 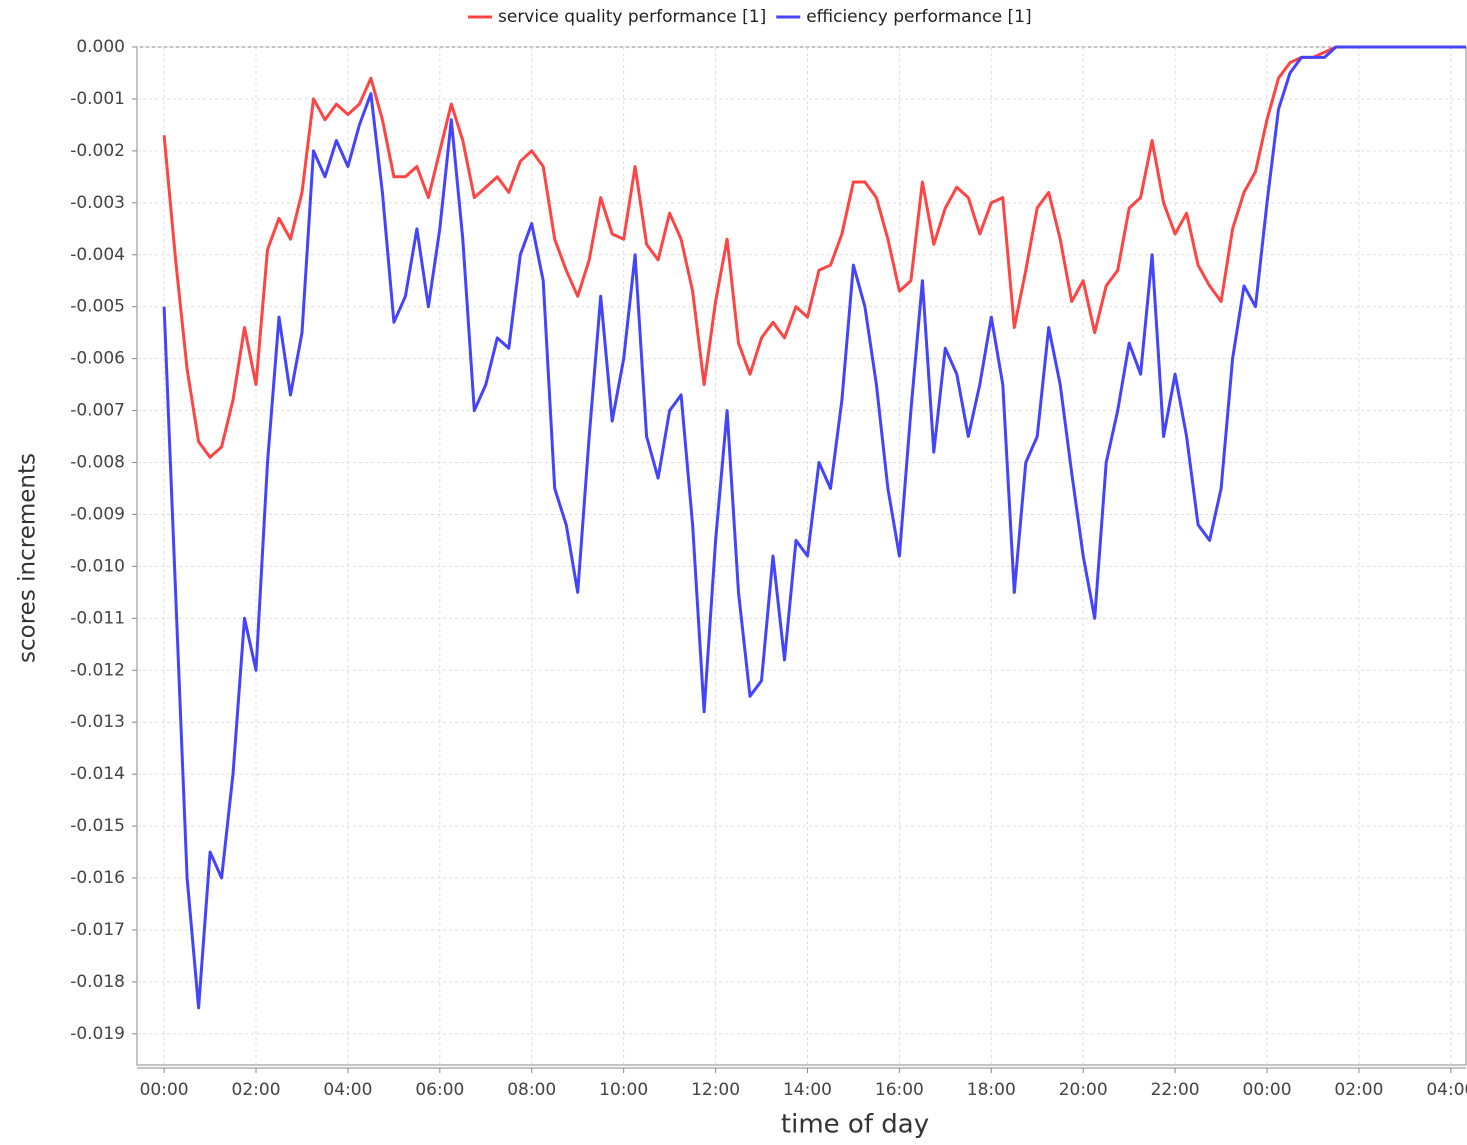 I want to click on x-tick-label: 22:00, so click(x=1175, y=1090).